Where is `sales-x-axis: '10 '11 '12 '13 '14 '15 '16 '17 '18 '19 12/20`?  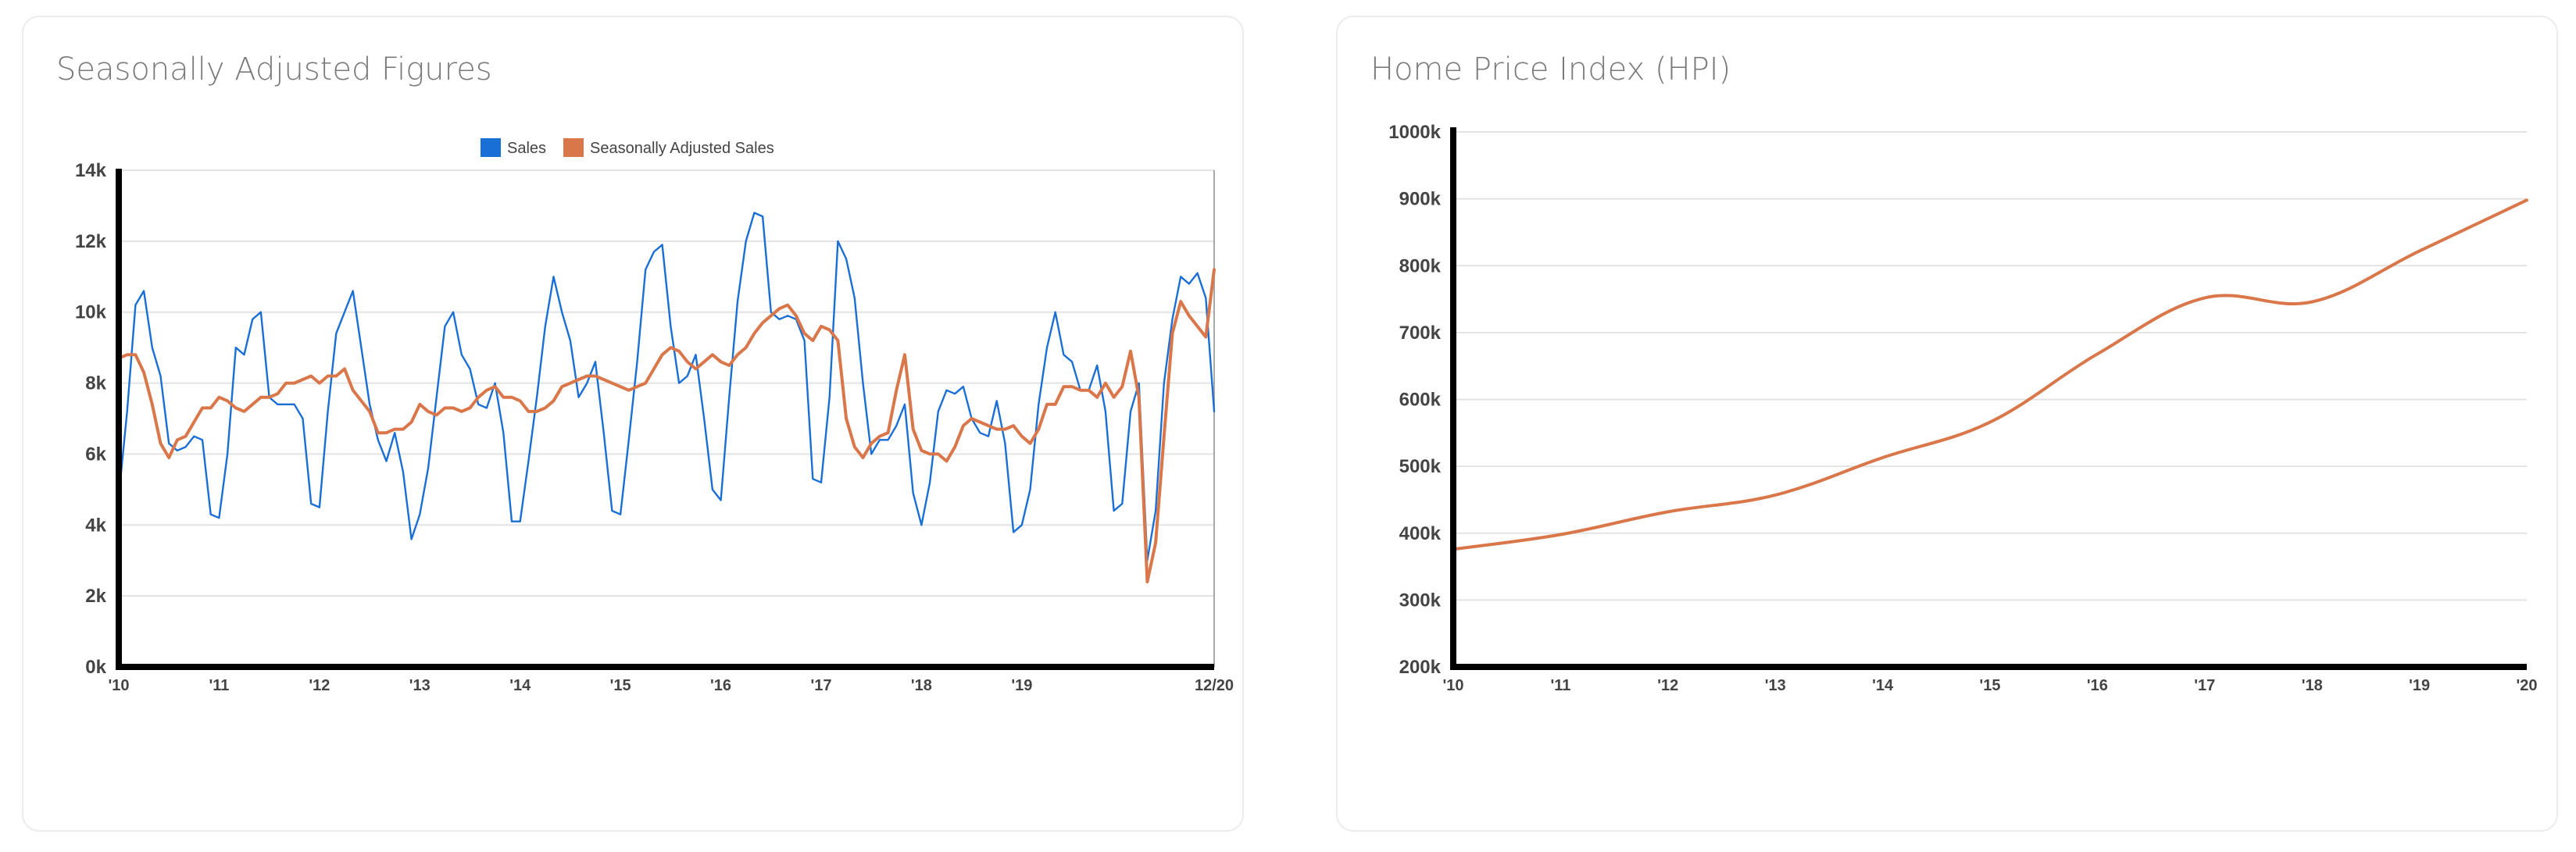
sales-x-axis: '10 '11 '12 '13 '14 '15 '16 '17 '18 '19 12/20 is located at coordinates (671, 686).